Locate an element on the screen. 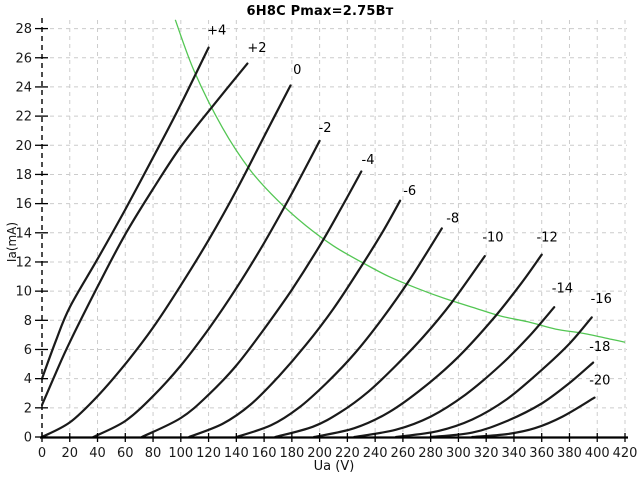  y-tick-label: 26 is located at coordinates (23, 58).